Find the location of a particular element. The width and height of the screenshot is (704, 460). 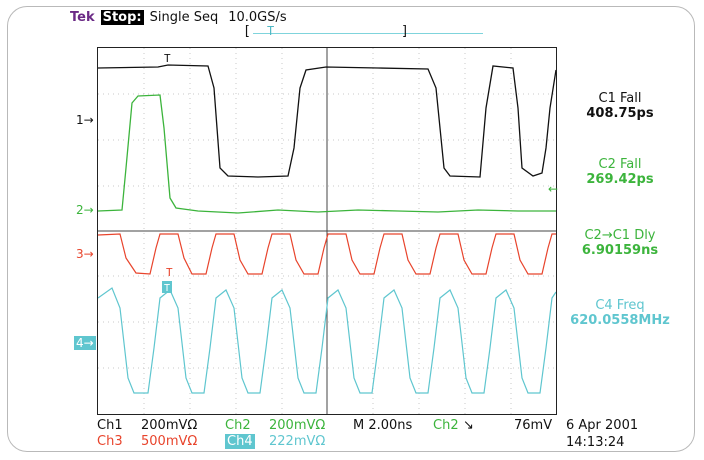

ch2-scale: 200mVΩ is located at coordinates (297, 425).